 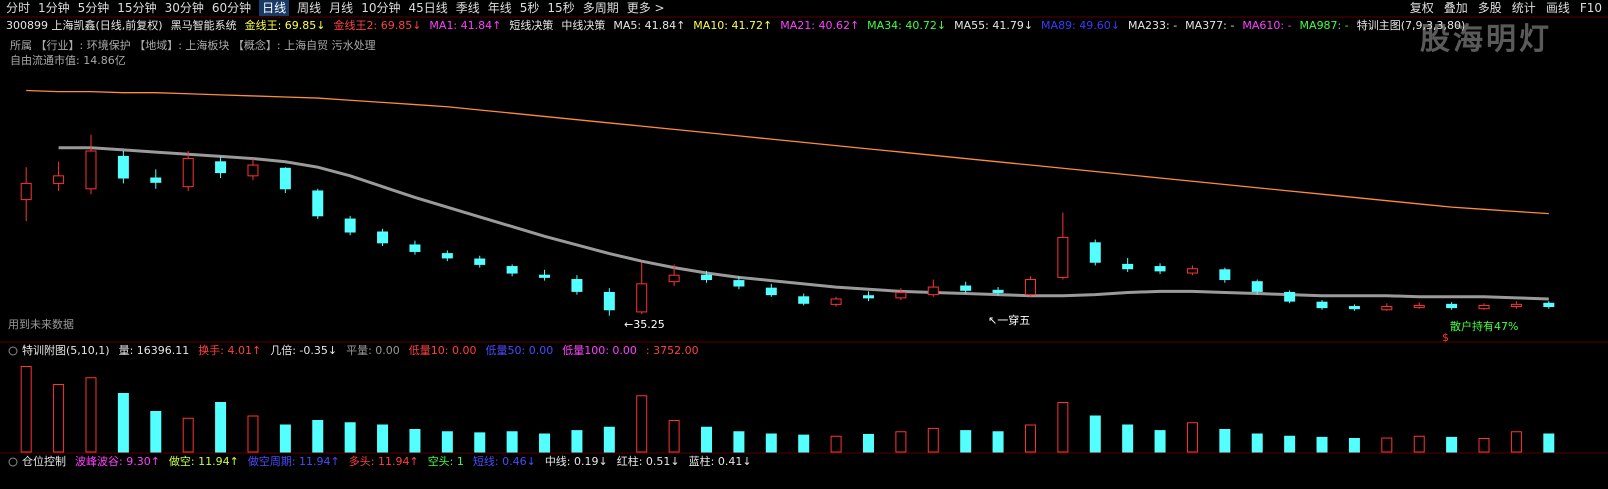 I want to click on indicator-value: : 3752.00, so click(x=672, y=350).